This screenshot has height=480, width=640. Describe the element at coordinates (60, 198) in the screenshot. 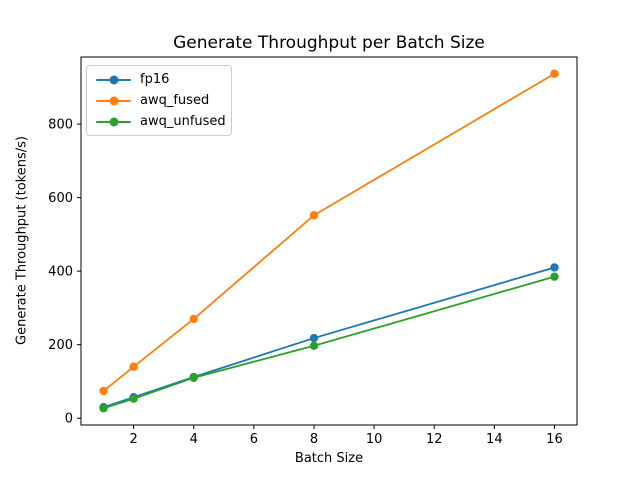

I see `y-tick-label: 600` at that location.